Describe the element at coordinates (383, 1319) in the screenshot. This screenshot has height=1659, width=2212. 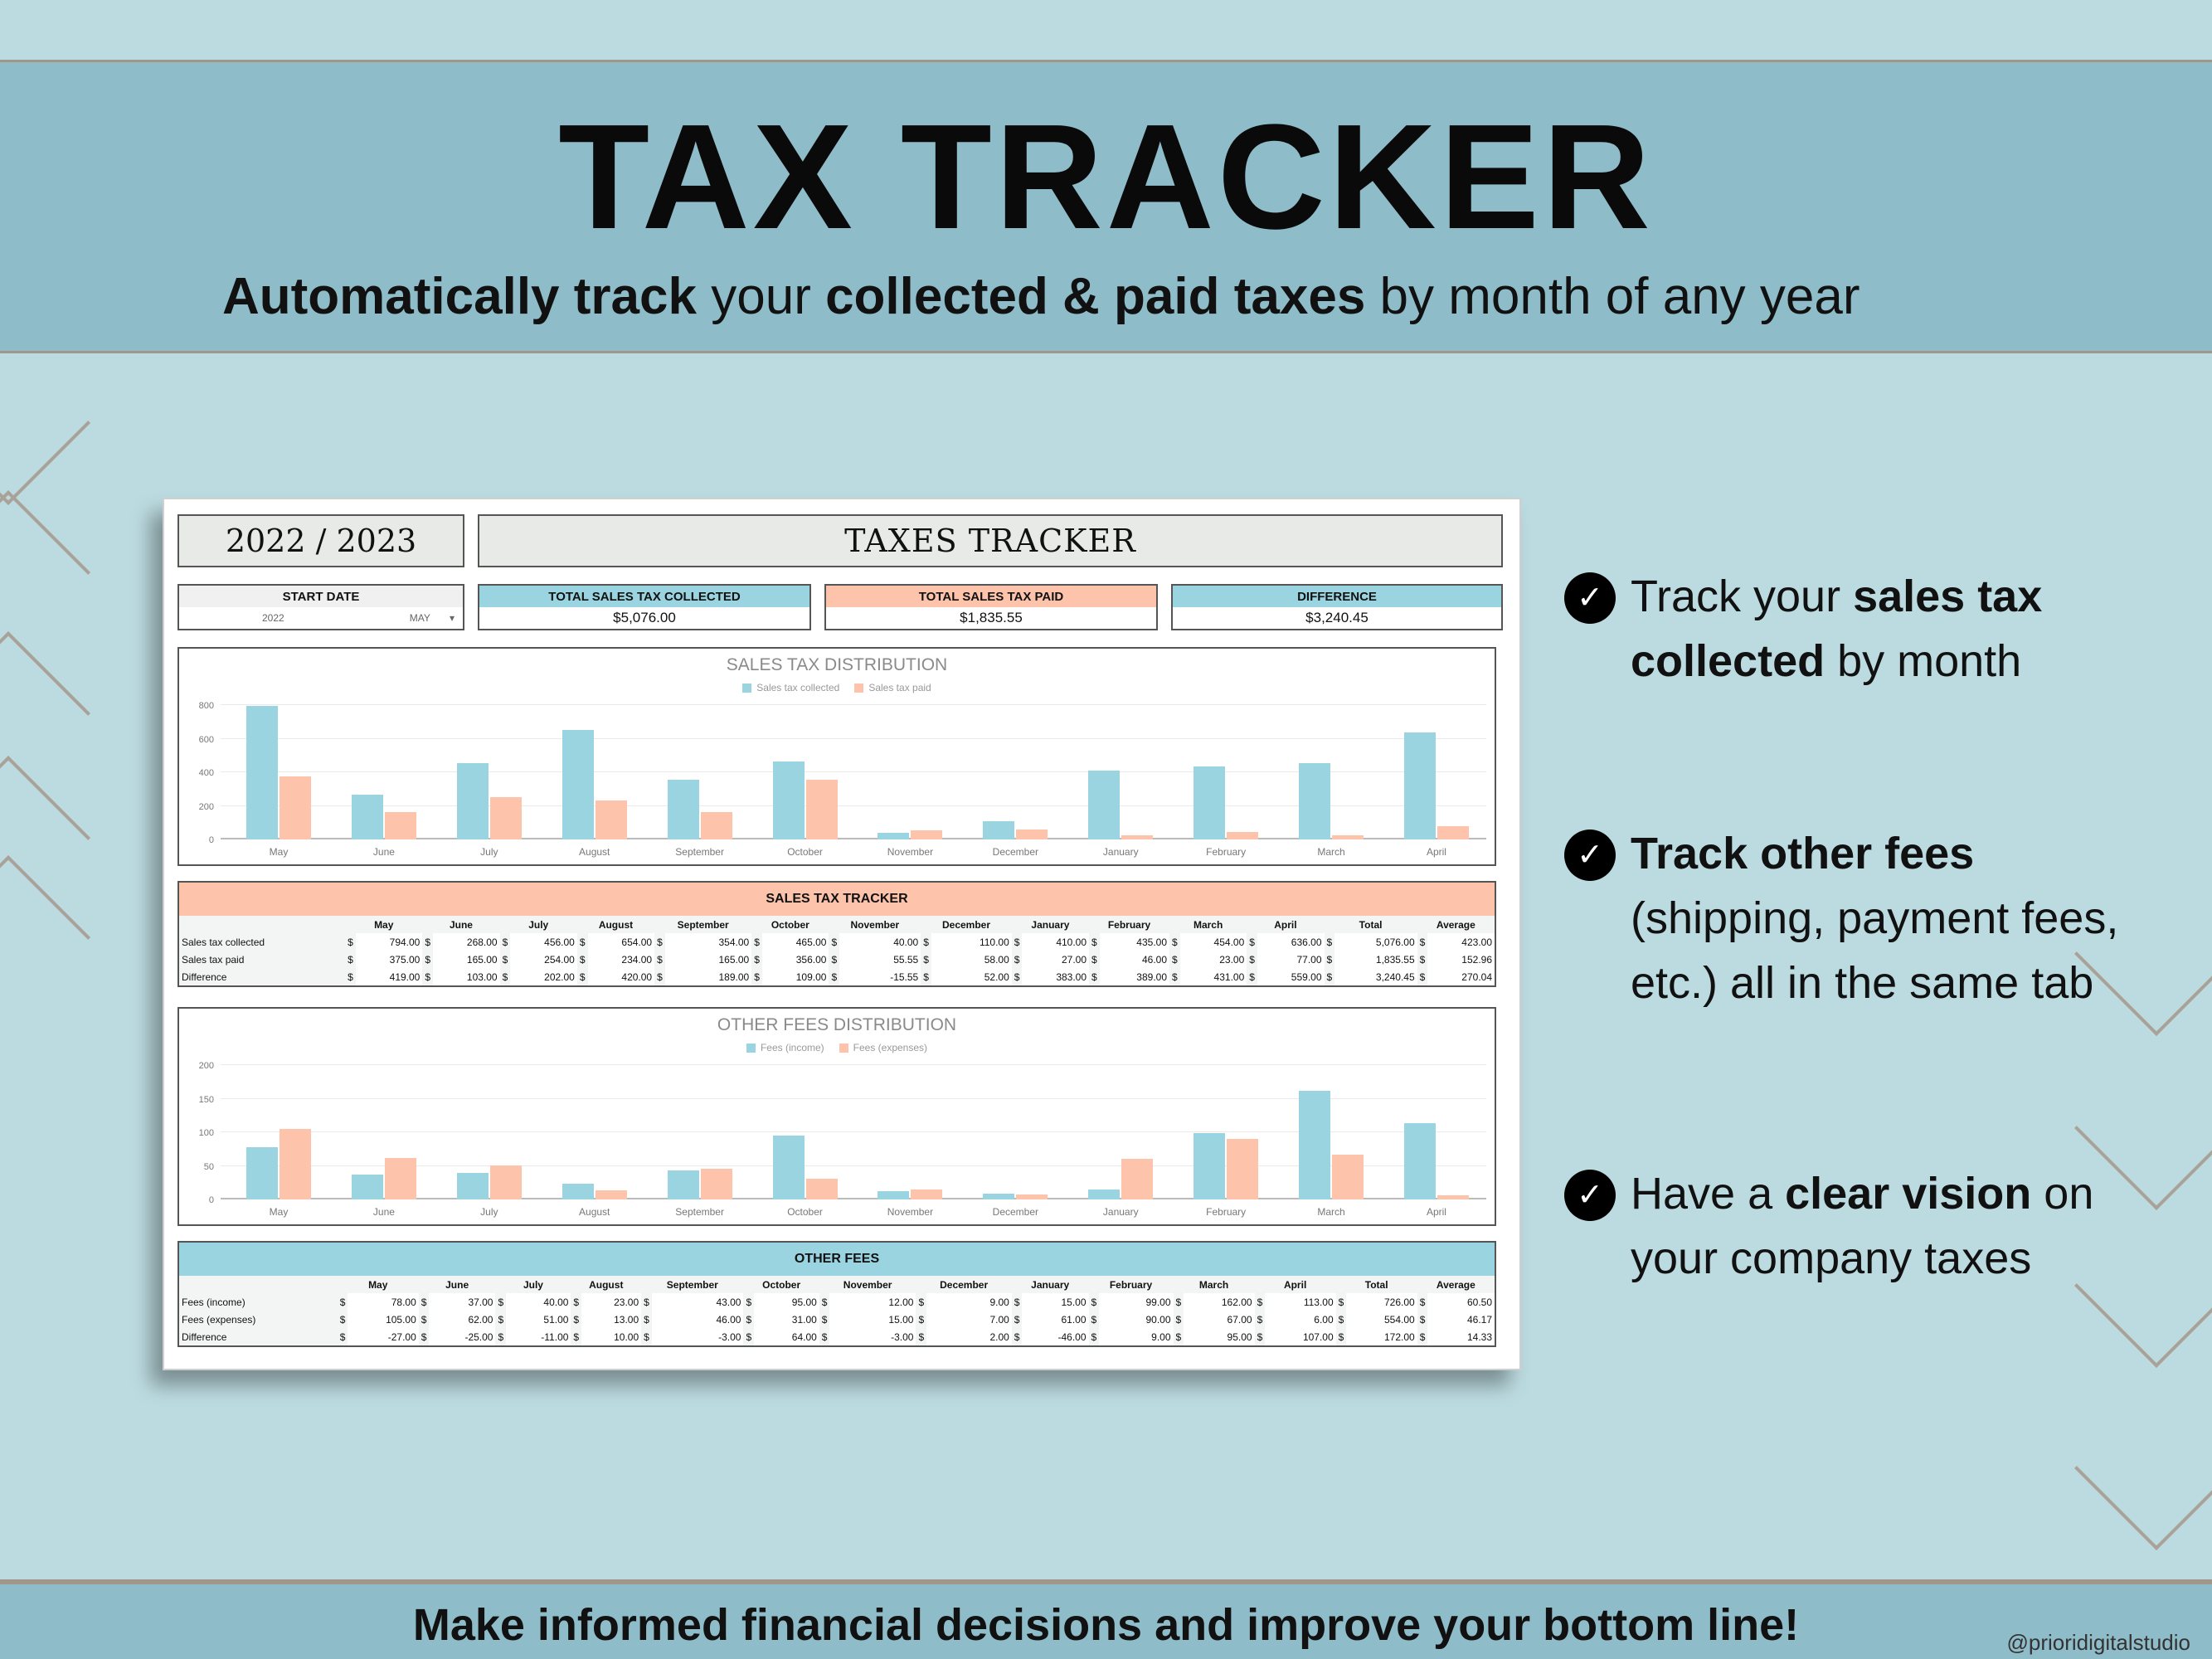
I see `cell-value: 105.00` at that location.